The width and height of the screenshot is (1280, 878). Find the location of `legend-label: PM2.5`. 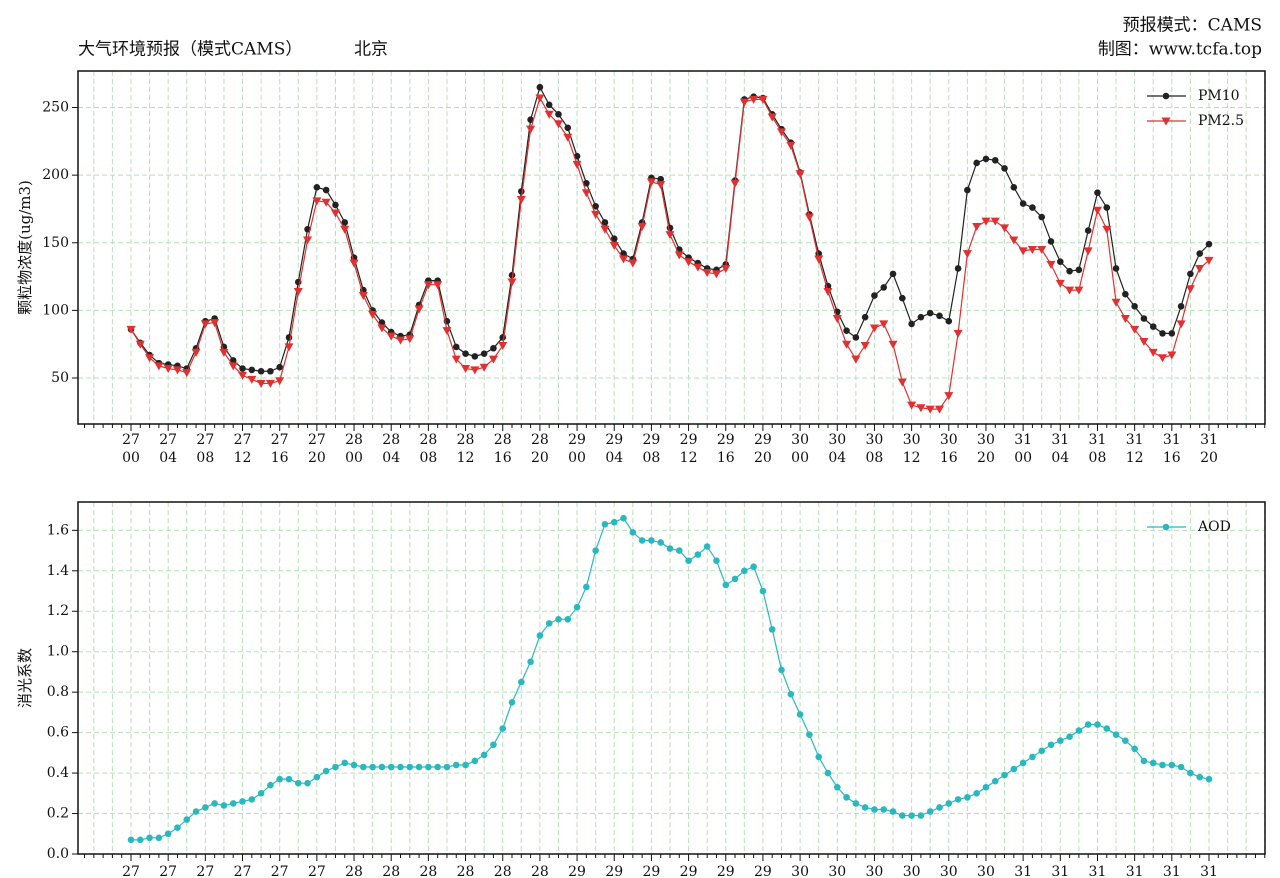

legend-label: PM2.5 is located at coordinates (1221, 121).